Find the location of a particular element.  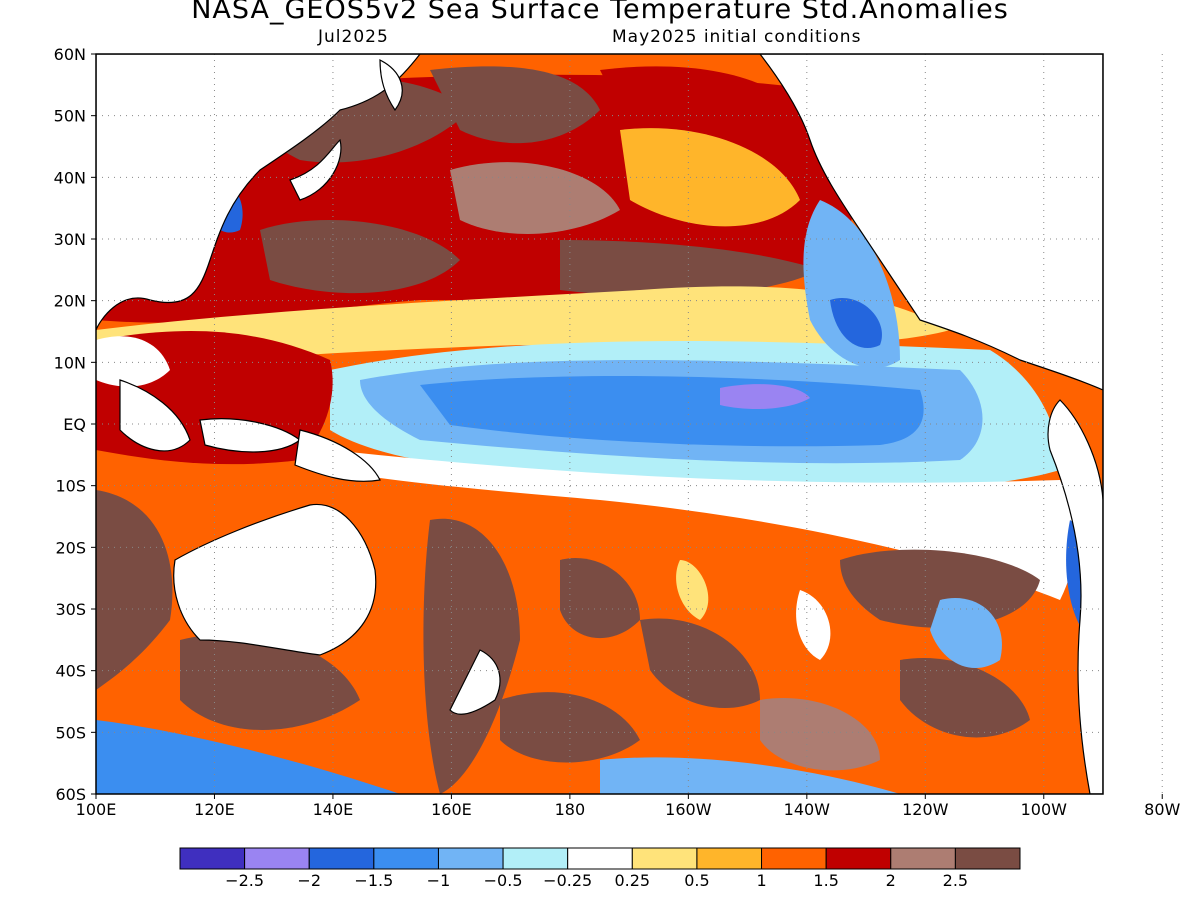

lat-tick-label: 10N is located at coordinates (70, 362).